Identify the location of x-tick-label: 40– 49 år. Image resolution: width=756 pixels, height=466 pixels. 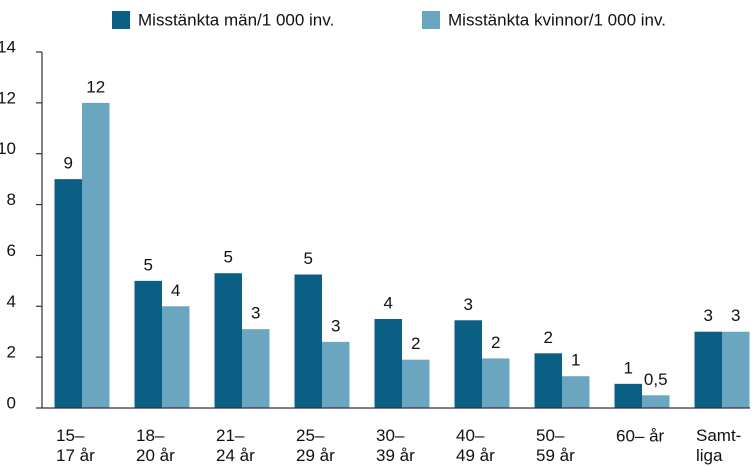
(475, 445).